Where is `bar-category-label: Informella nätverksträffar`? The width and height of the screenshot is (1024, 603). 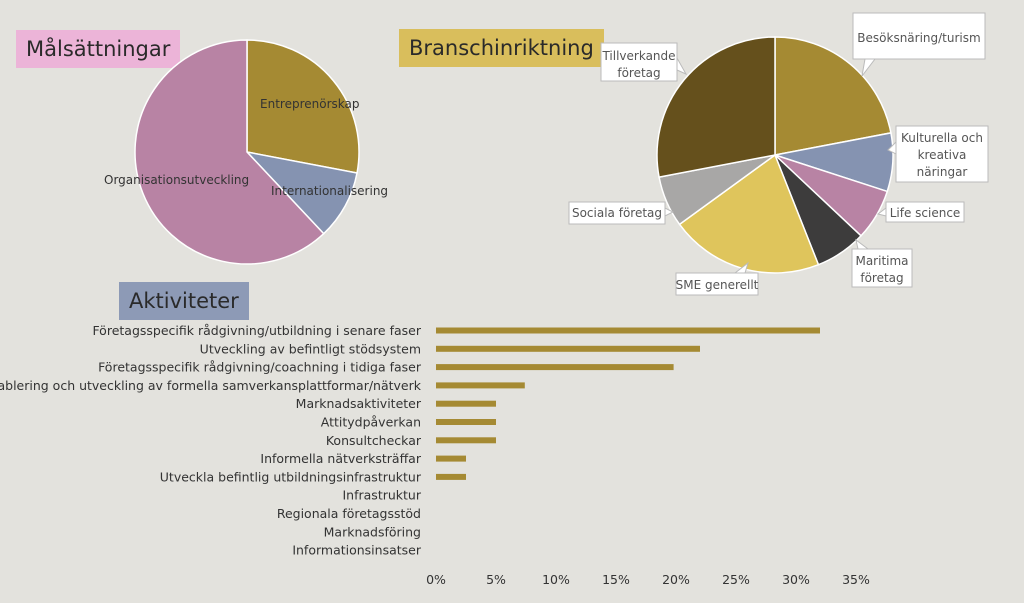
bar-category-label: Informella nätverksträffar is located at coordinates (340, 458).